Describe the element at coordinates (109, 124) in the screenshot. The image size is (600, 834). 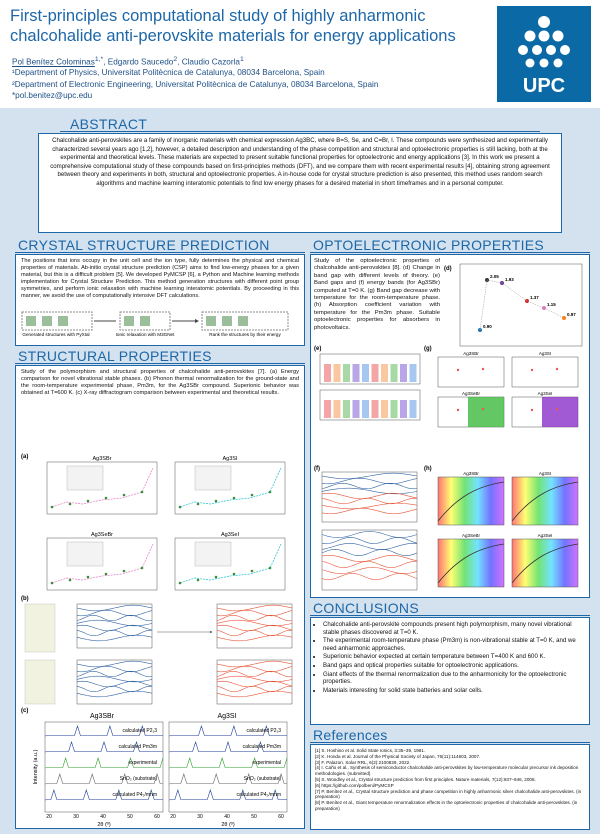
I see `section-heading: ABSTRACT` at that location.